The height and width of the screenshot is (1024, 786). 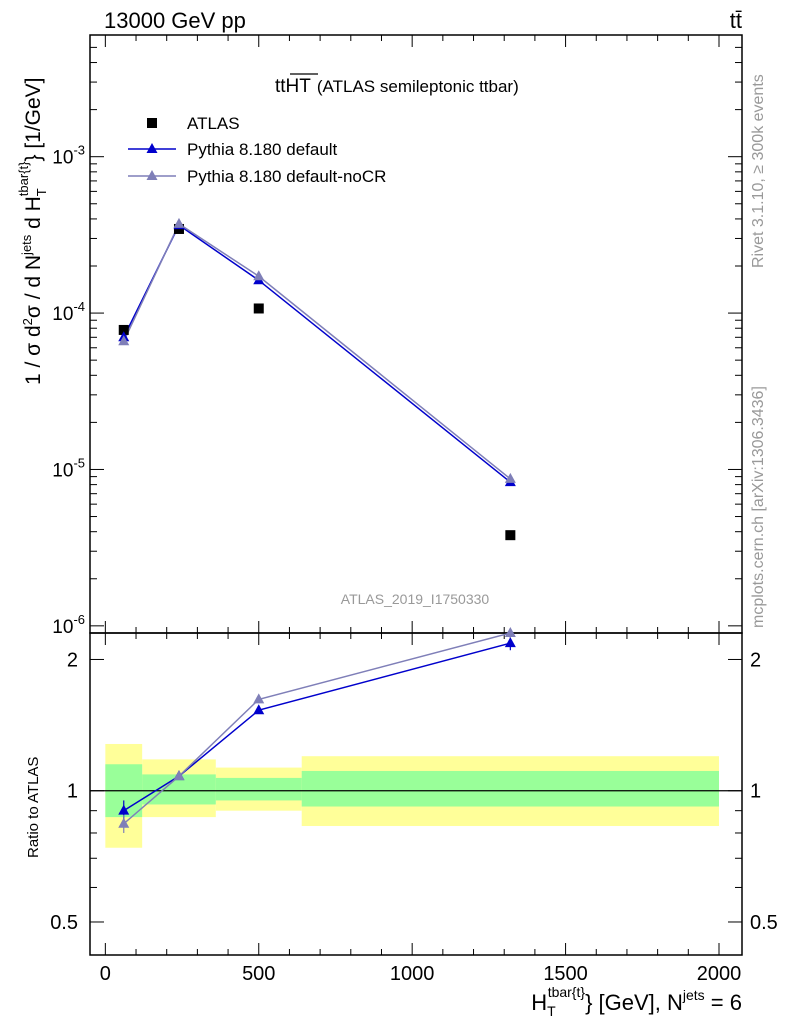 I want to click on ratio-y-tick-label-right: 0.5, so click(x=764, y=923).